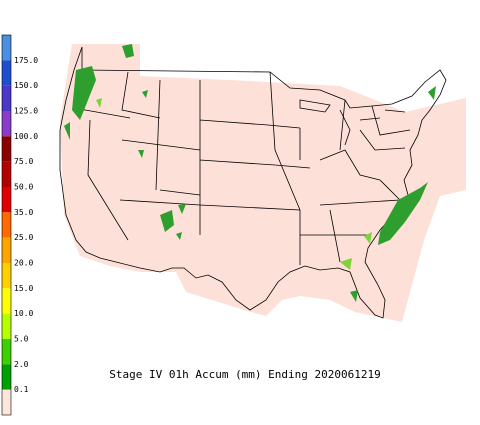  I want to click on legend-label: 50.0, so click(23, 187).